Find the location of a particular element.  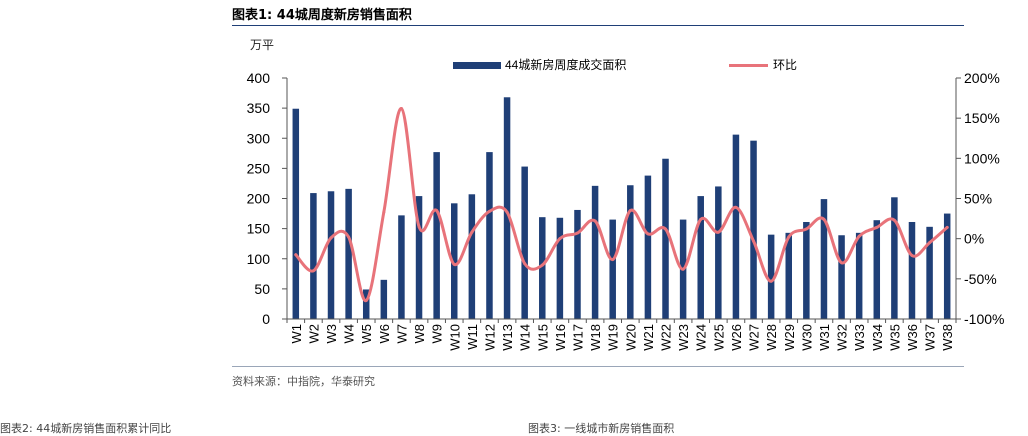

next-figure-caption-left: 图表2: 44城新房销售面积累计同比 is located at coordinates (86, 428).